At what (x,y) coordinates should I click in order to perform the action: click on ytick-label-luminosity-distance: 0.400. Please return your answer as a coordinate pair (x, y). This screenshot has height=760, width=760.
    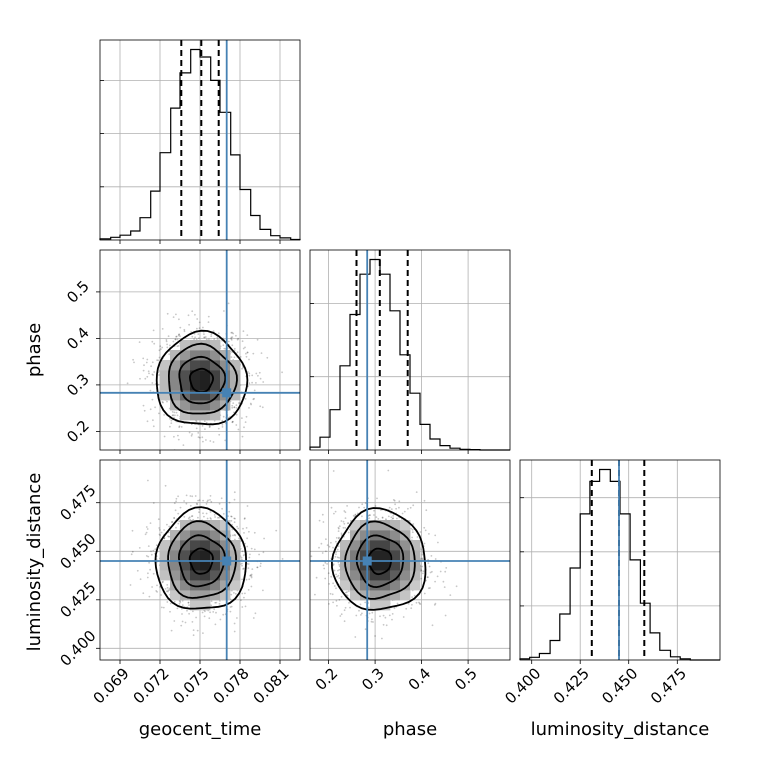
    Looking at the image, I should click on (77, 648).